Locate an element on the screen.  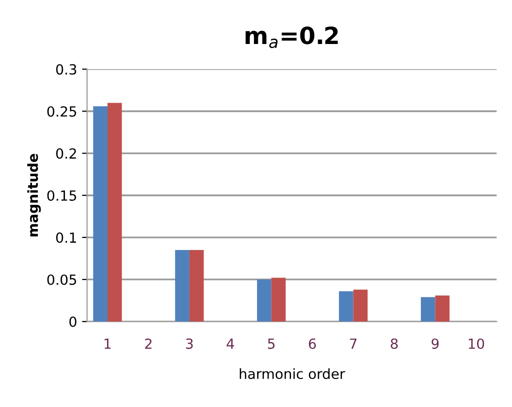
x-tick-label: 6 is located at coordinates (312, 343).